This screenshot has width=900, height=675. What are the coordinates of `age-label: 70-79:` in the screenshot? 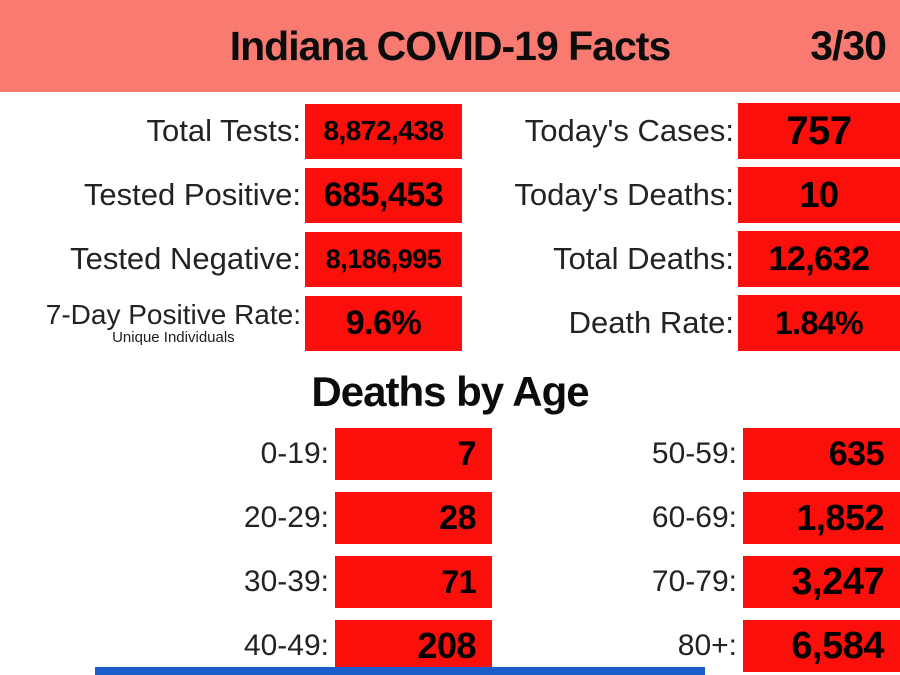 It's located at (694, 581).